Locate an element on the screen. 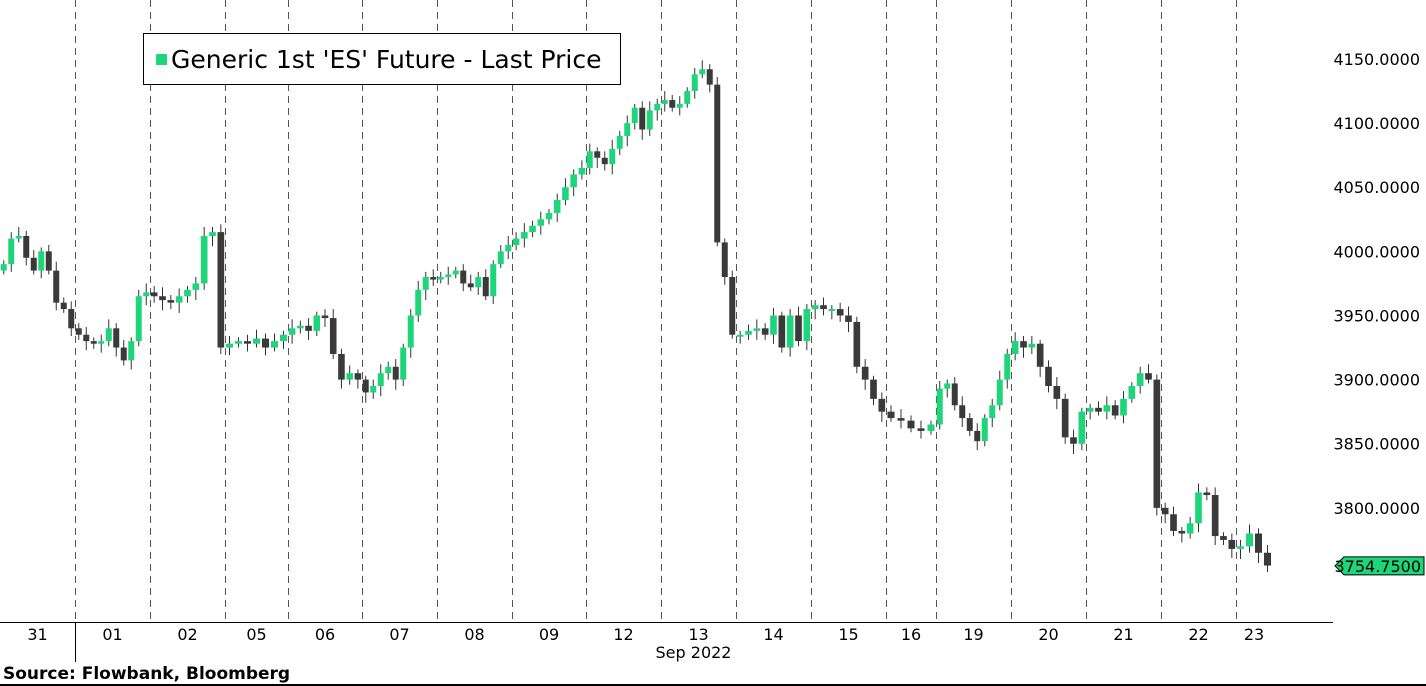  y-tick-label: 3900.0000 is located at coordinates (1376, 380).